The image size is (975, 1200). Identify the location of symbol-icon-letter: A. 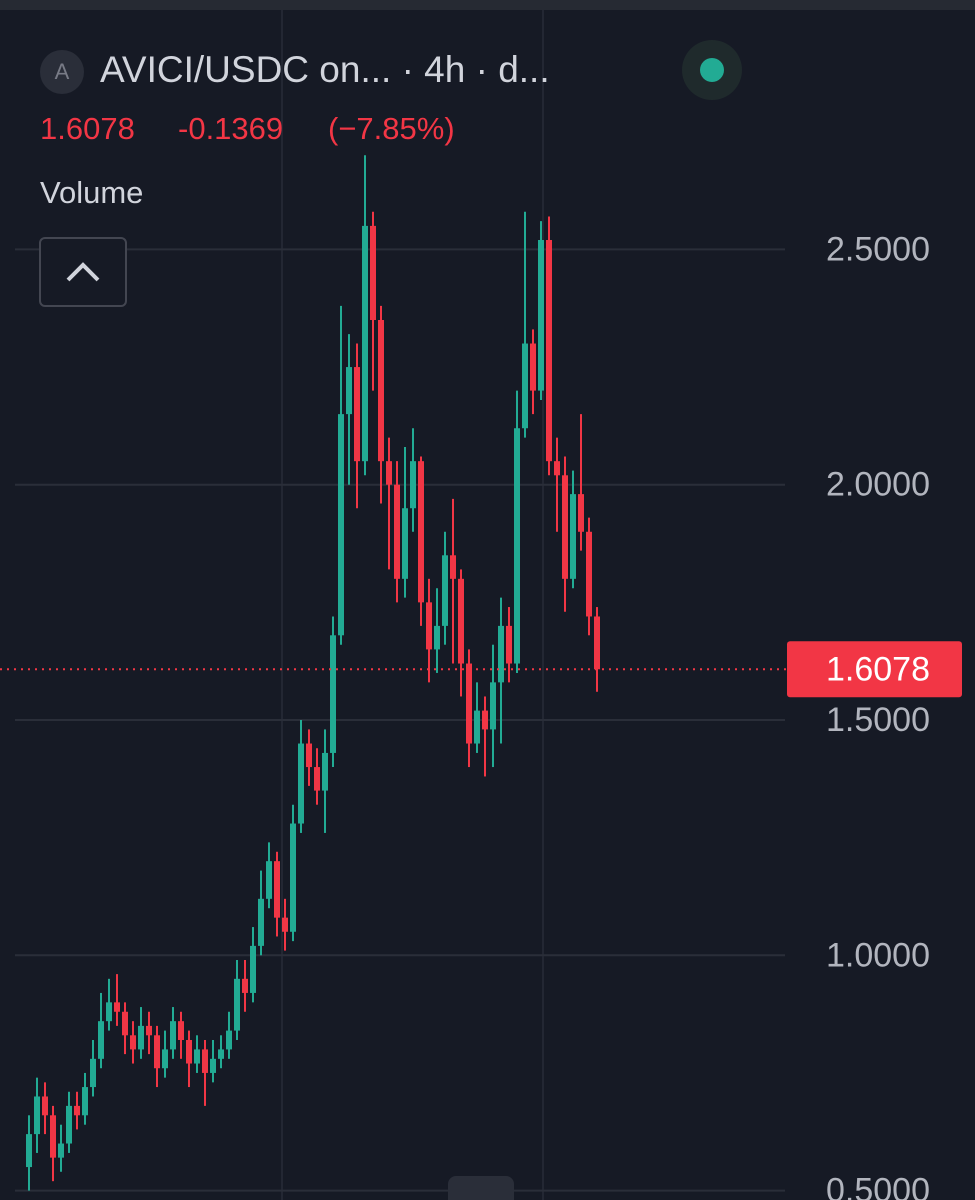
(62, 71).